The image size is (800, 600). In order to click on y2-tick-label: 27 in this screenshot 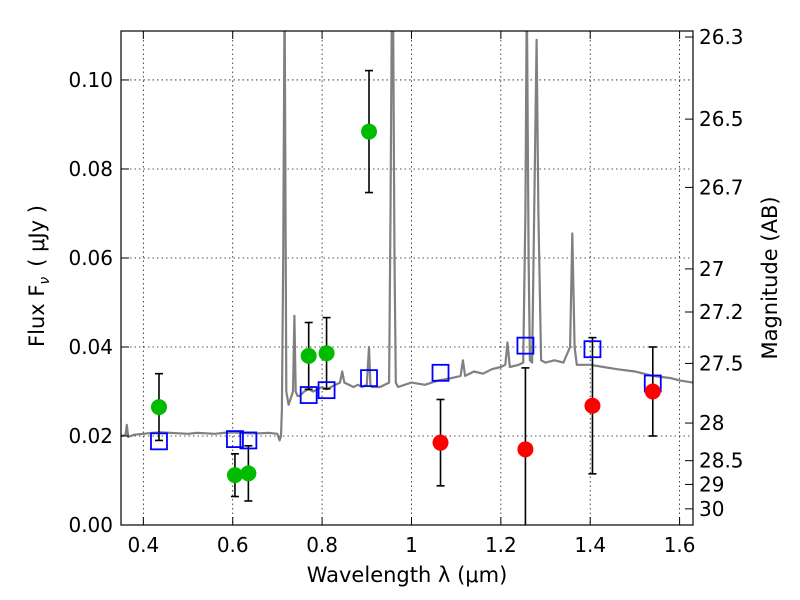, I will do `click(711, 269)`.